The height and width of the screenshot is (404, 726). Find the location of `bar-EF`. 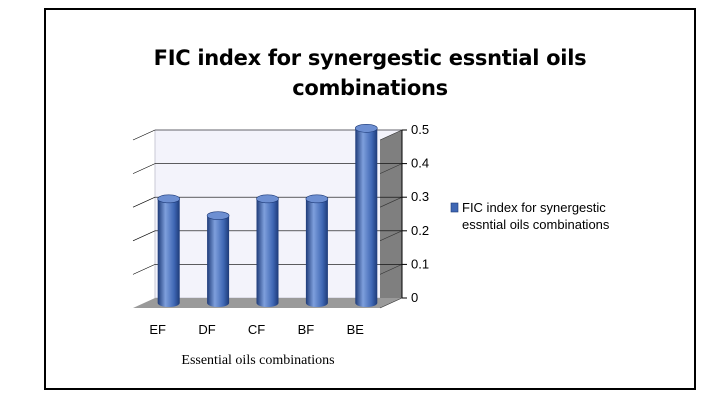

bar-EF is located at coordinates (168, 250).